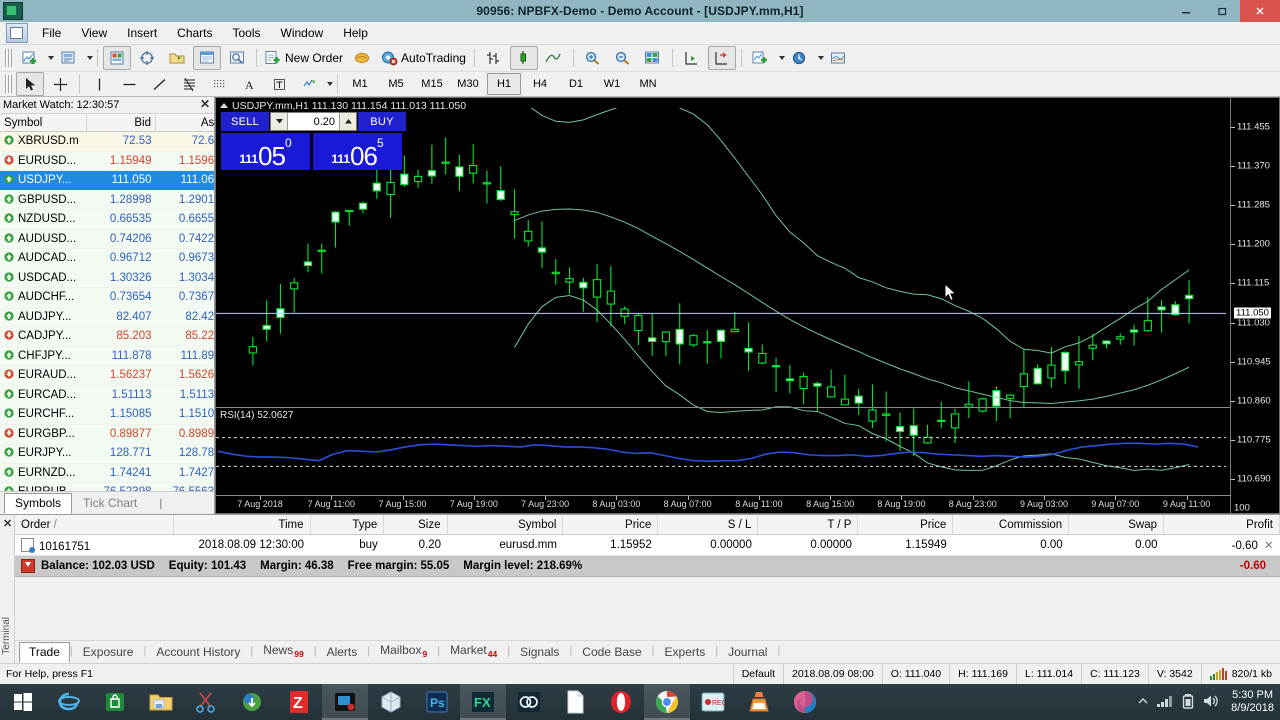  Describe the element at coordinates (115, 702) in the screenshot. I see `microsoft-store-icon` at that location.